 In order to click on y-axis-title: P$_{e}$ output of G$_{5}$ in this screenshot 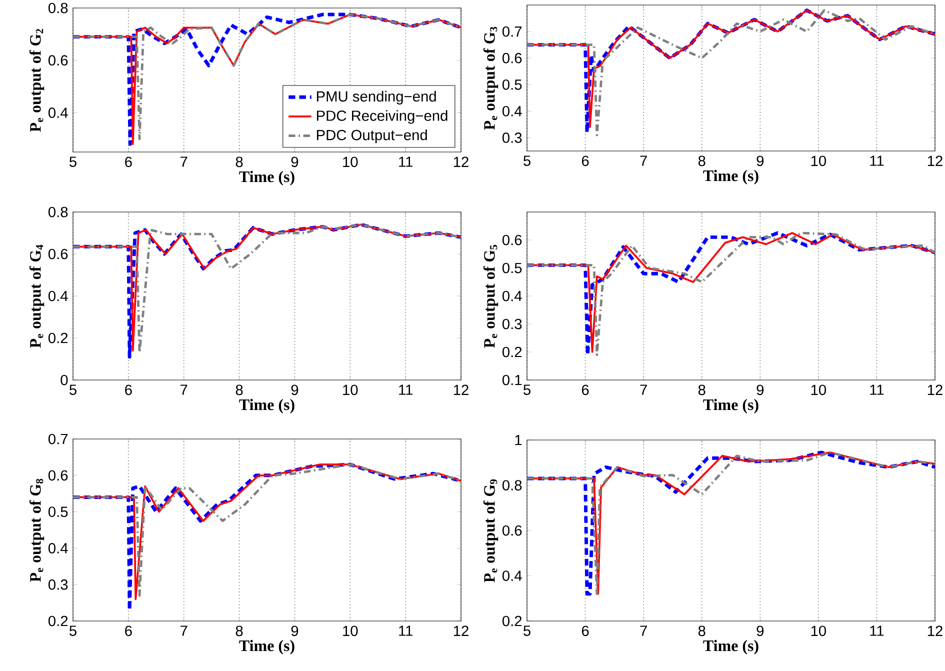, I will do `click(490, 296)`.